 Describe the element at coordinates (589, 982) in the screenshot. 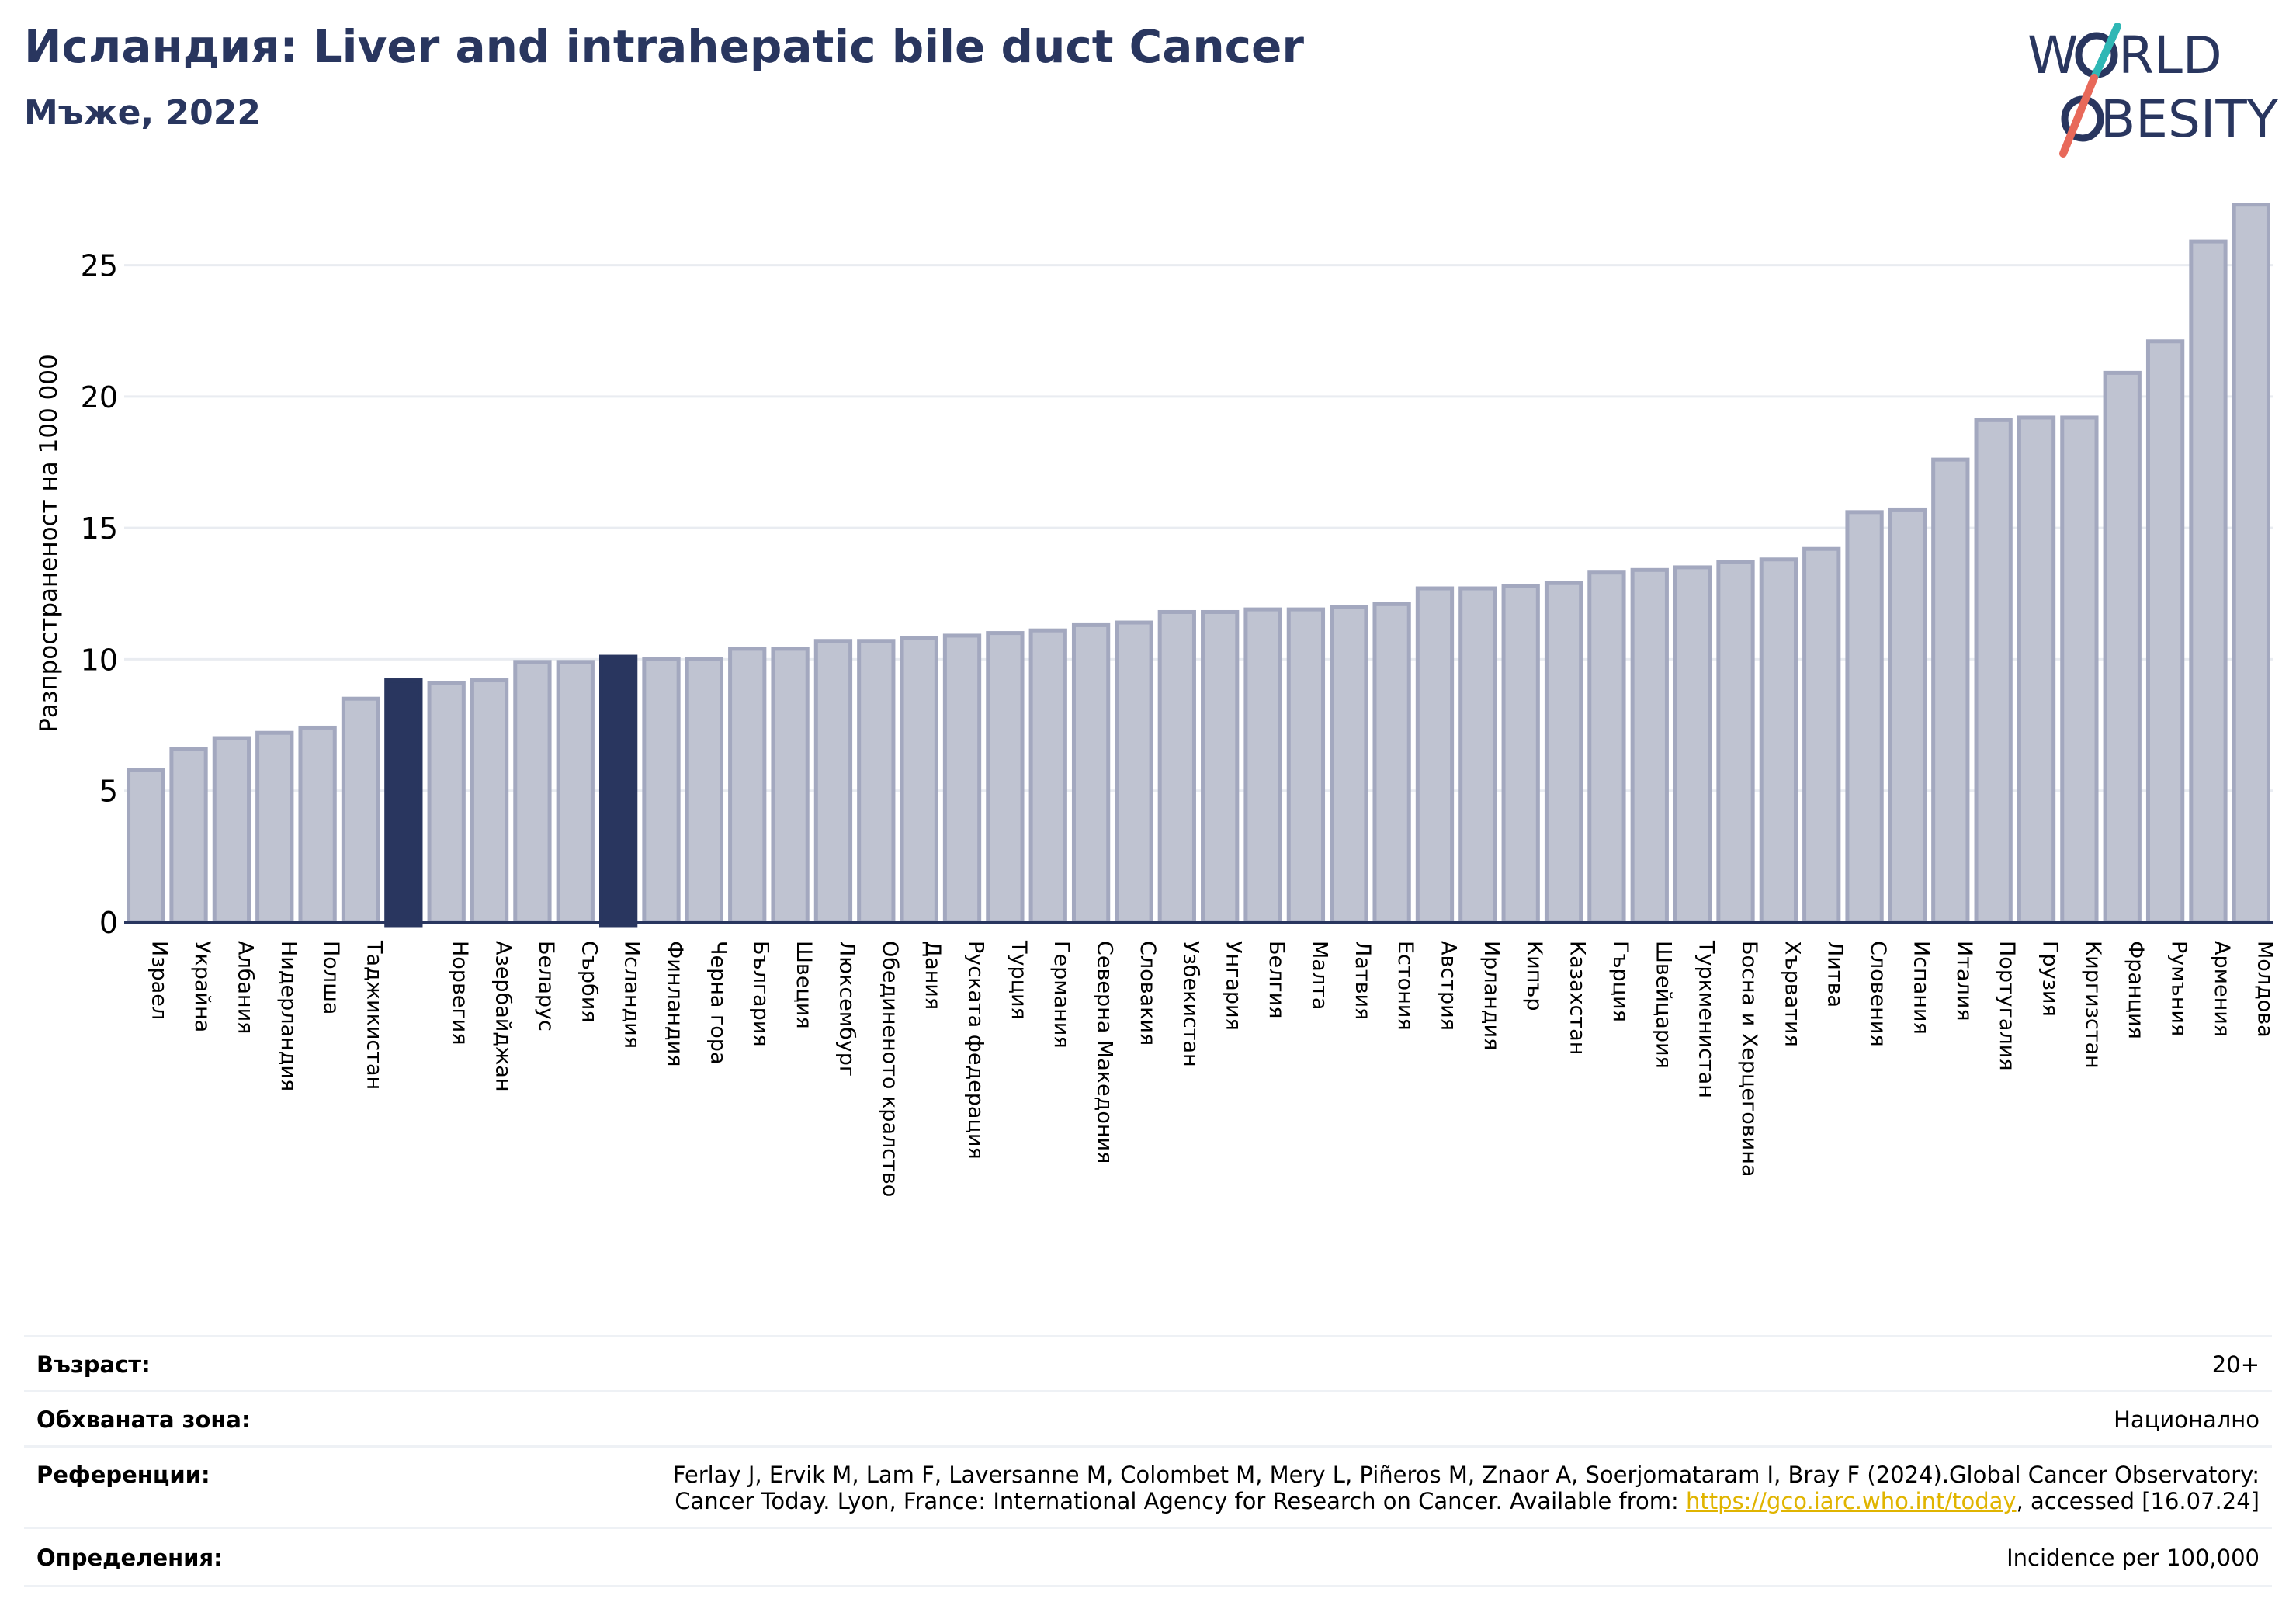

I see `x-tick-label: Сърбия` at that location.